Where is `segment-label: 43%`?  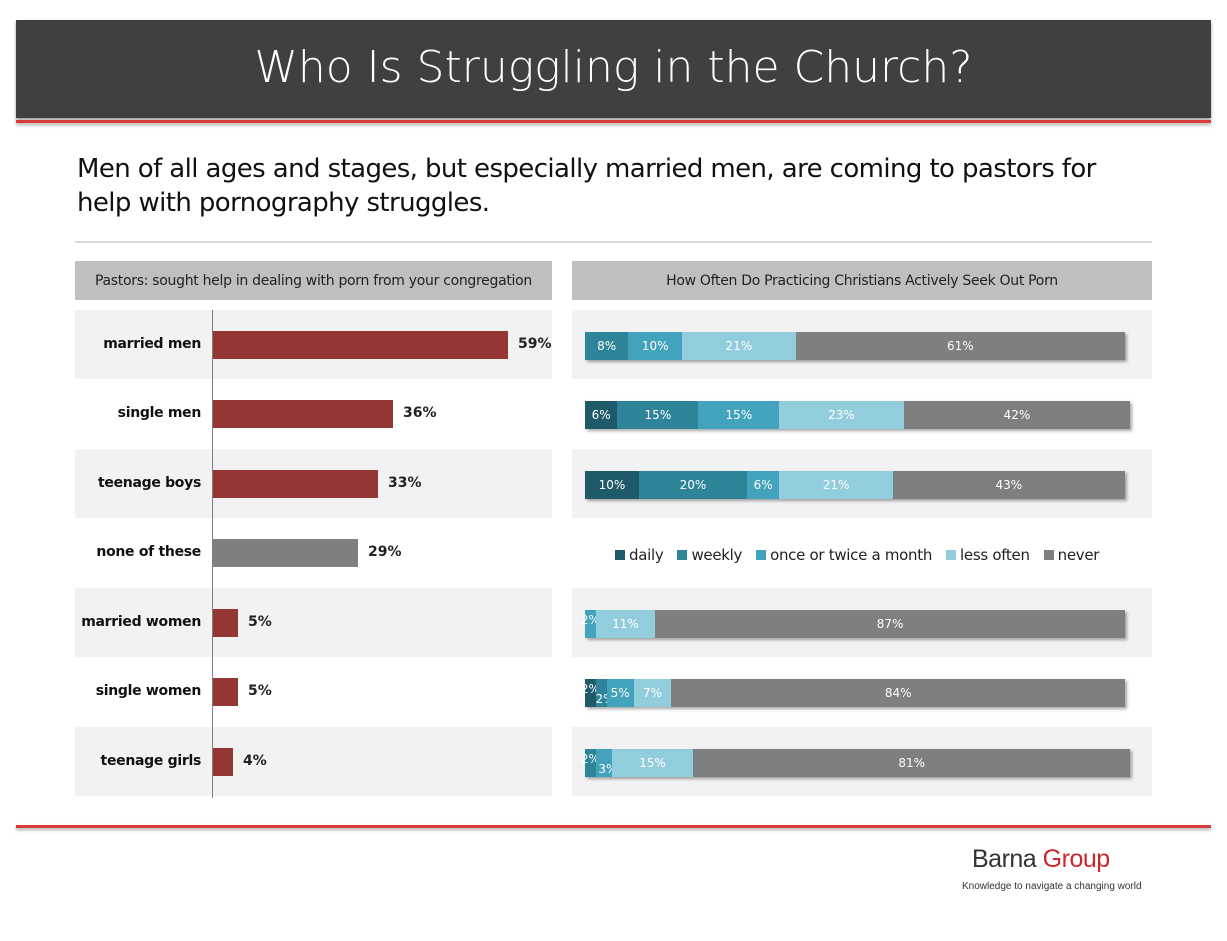
segment-label: 43% is located at coordinates (1009, 484).